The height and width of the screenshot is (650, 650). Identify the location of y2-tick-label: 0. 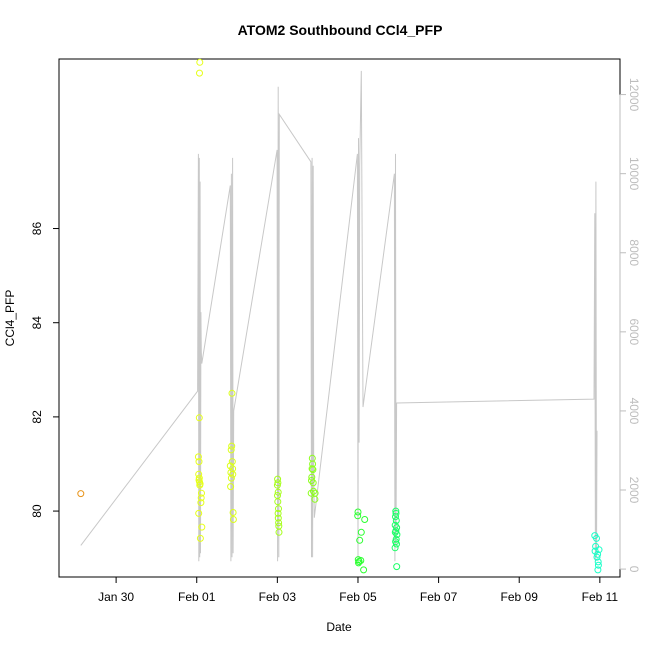
(634, 569).